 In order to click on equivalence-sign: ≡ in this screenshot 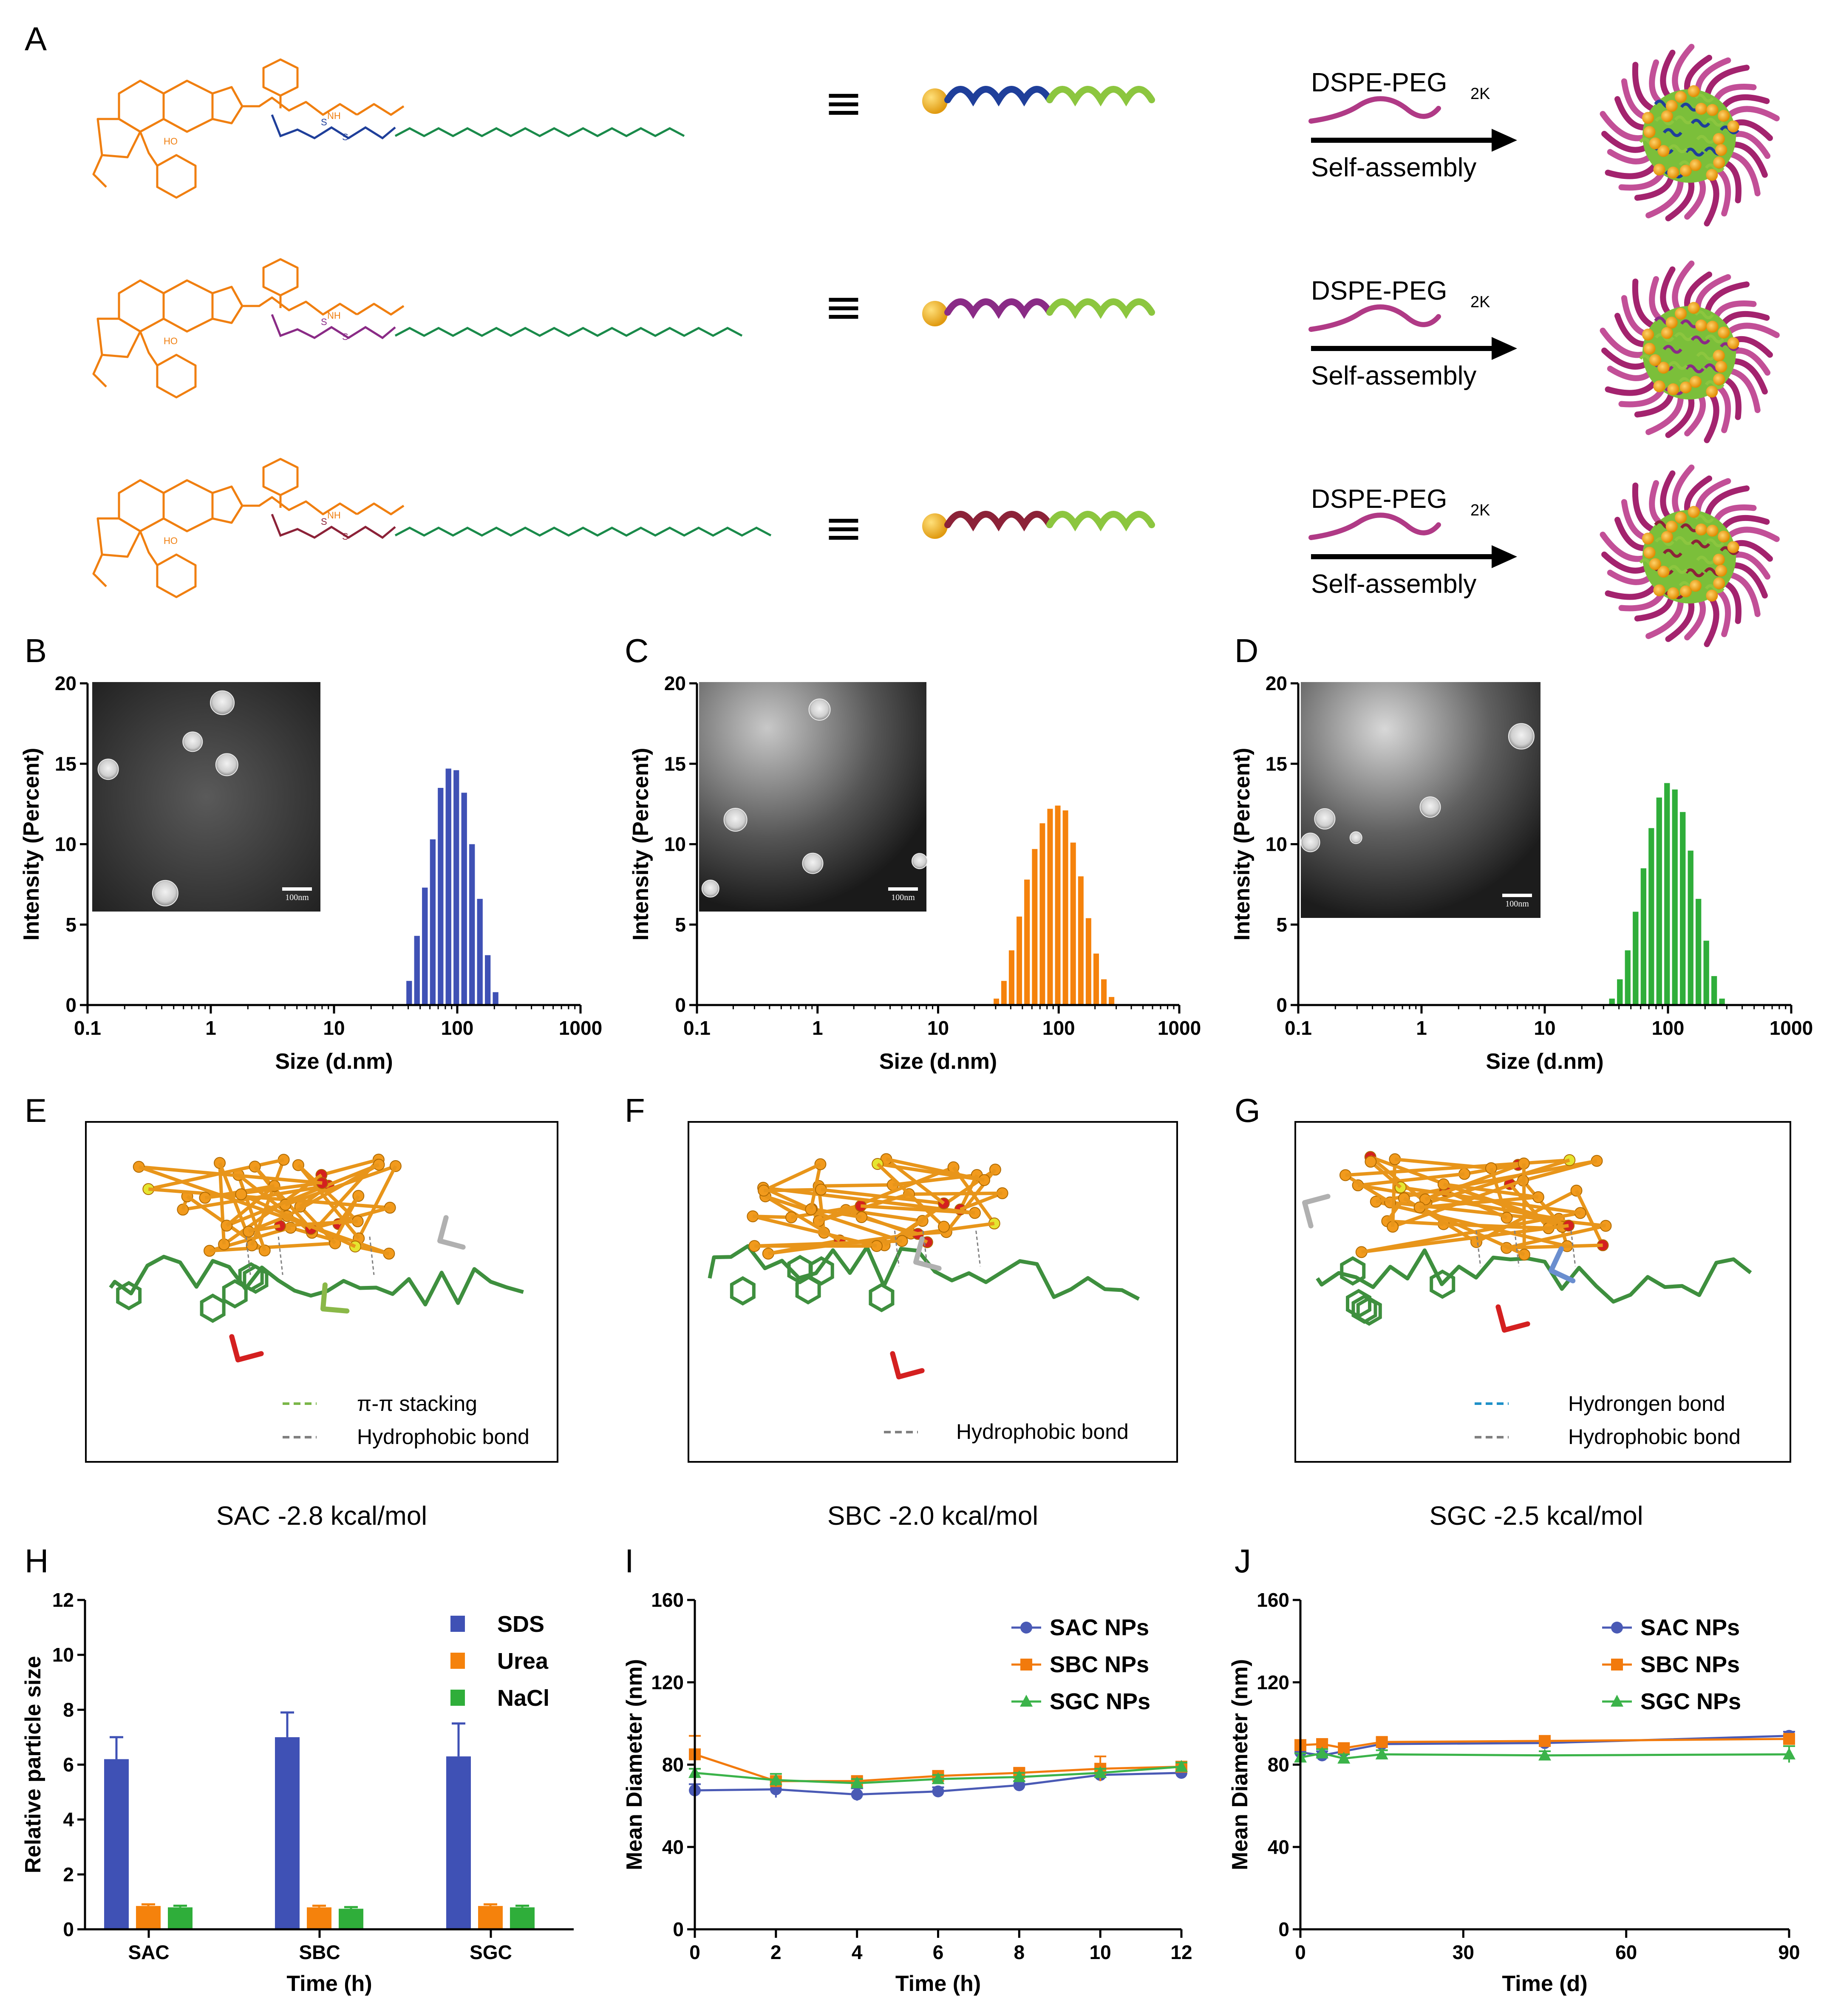, I will do `click(843, 528)`.